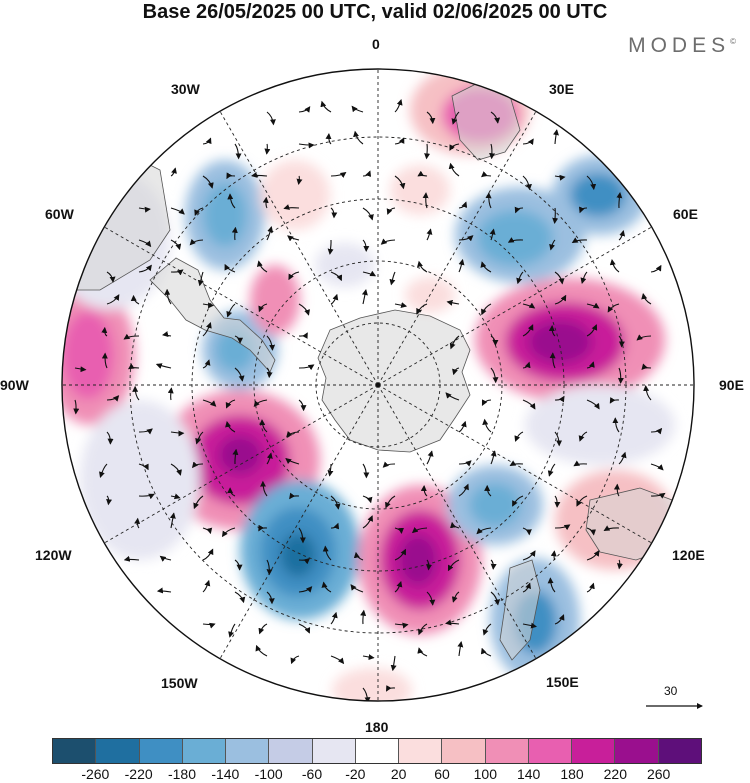 This screenshot has width=750, height=783. I want to click on brand-logo: MODES©, so click(682, 46).